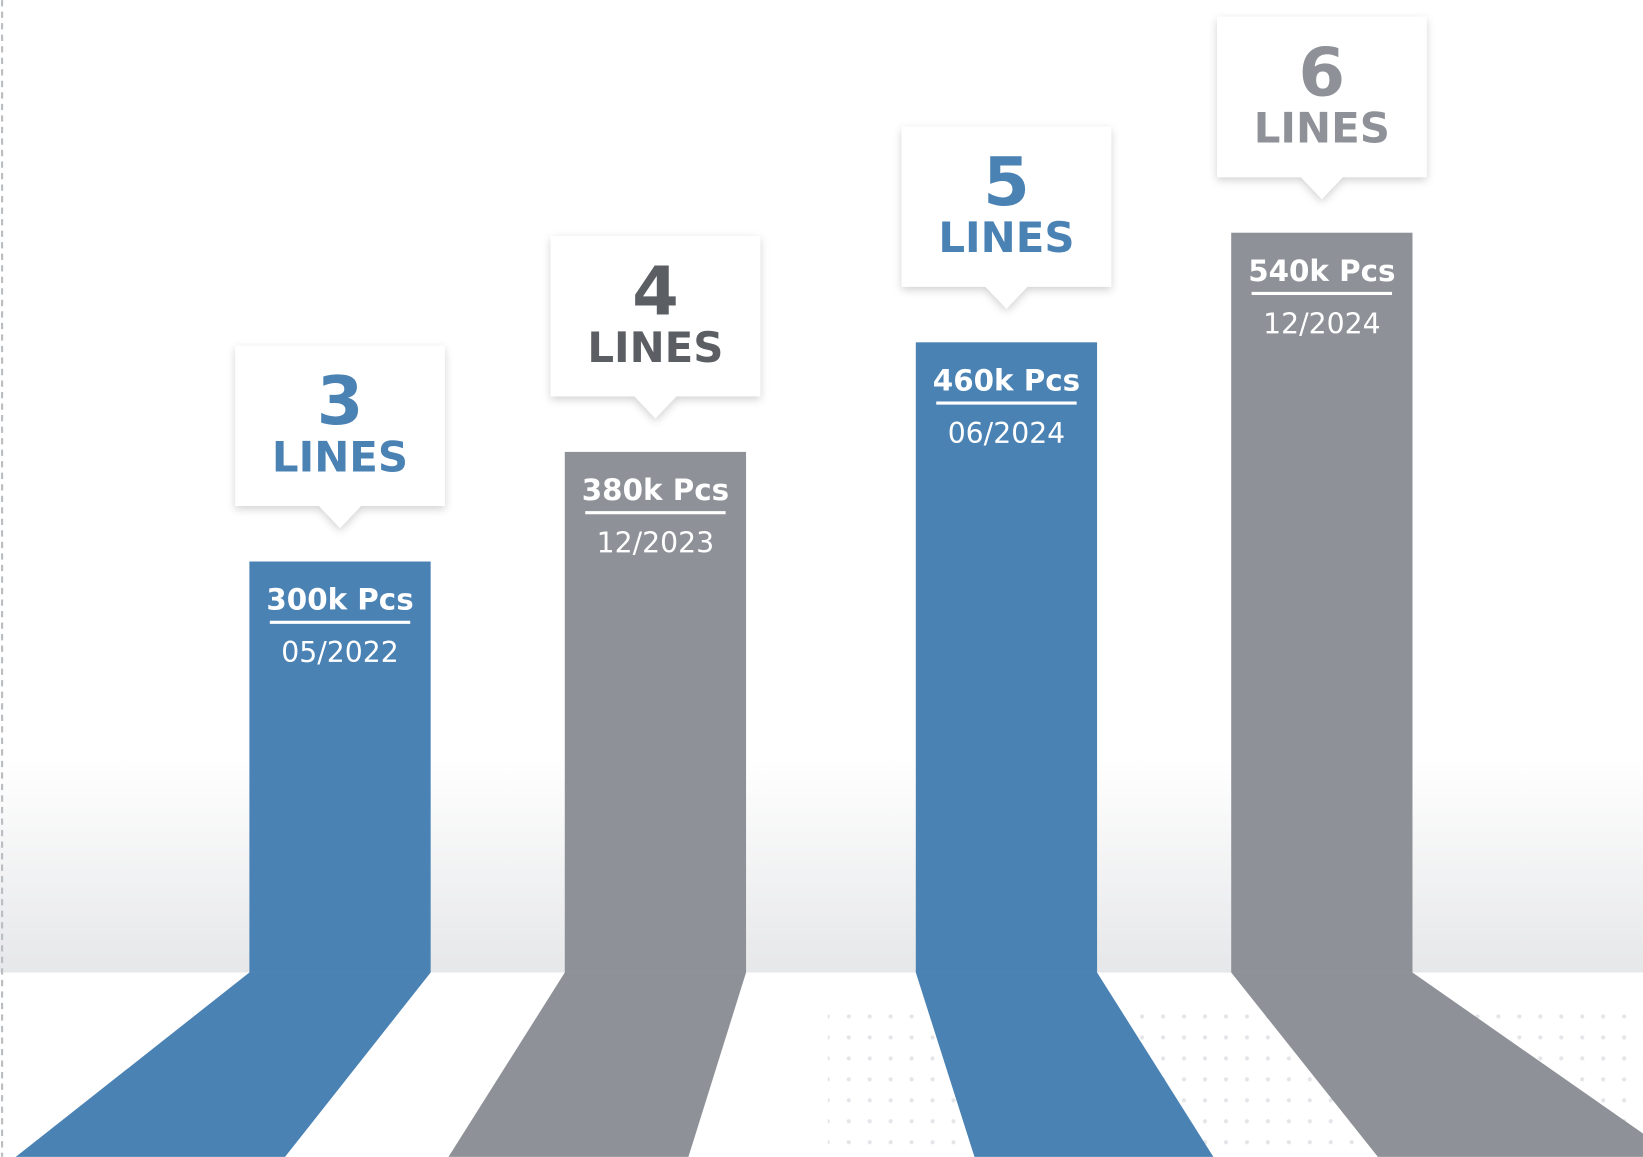 Image resolution: width=1643 pixels, height=1157 pixels. I want to click on category-label: 05/2022, so click(340, 652).